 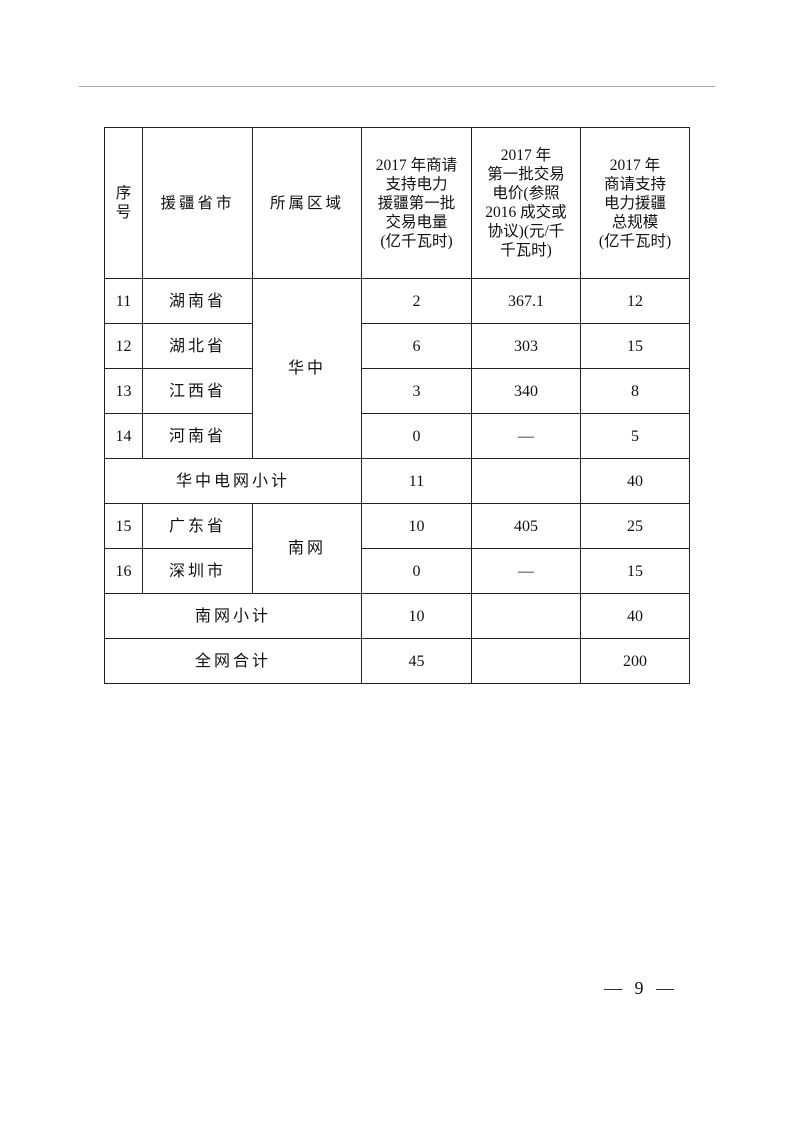 I want to click on cell-price: 367.1, so click(x=526, y=301).